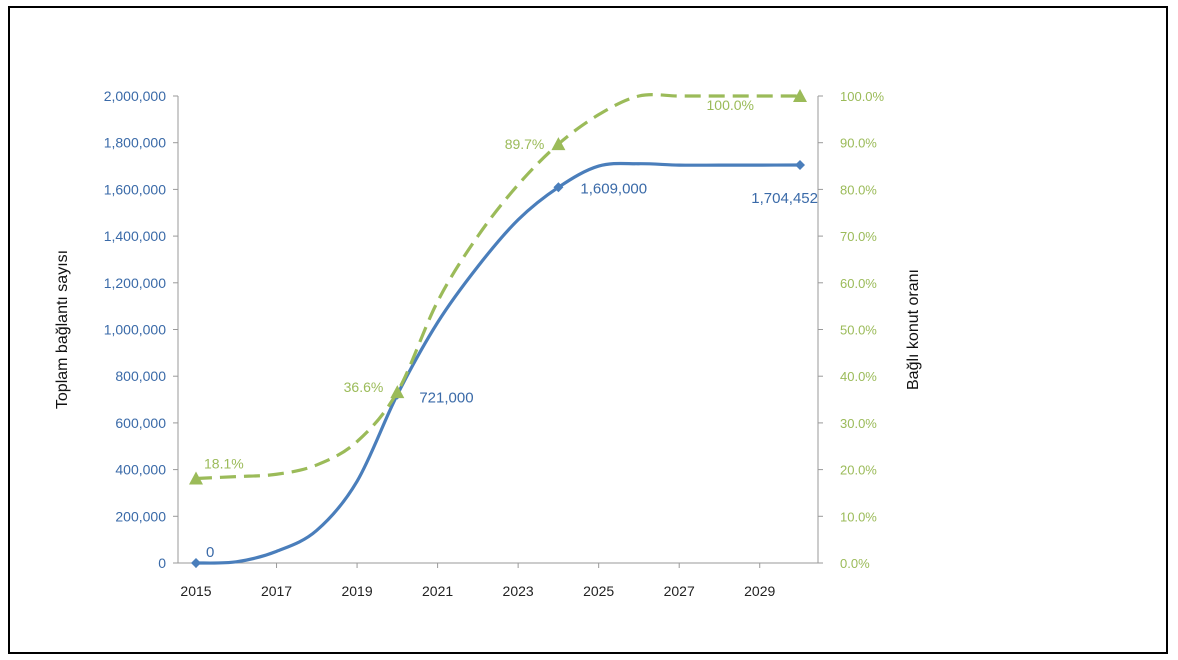 The height and width of the screenshot is (660, 1178). Describe the element at coordinates (858, 189) in the screenshot. I see `y2-tick-label: 80.0%` at that location.